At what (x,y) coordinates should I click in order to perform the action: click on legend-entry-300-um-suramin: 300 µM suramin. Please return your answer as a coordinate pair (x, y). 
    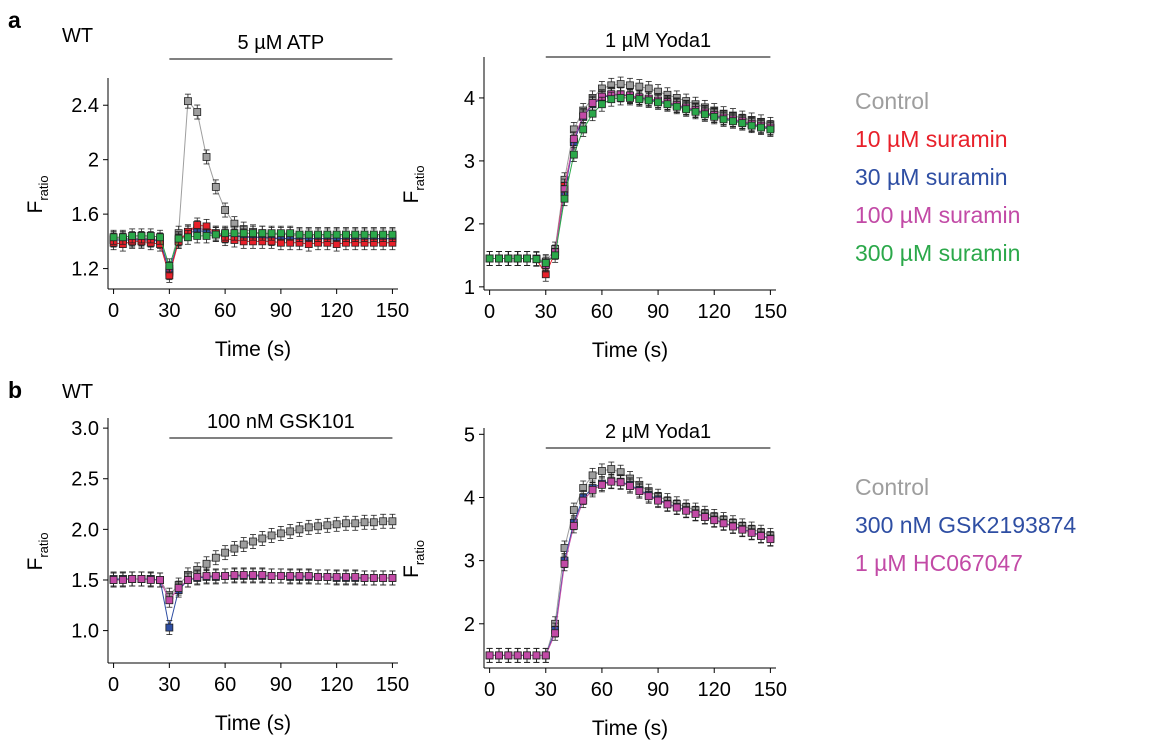
    Looking at the image, I should click on (937, 253).